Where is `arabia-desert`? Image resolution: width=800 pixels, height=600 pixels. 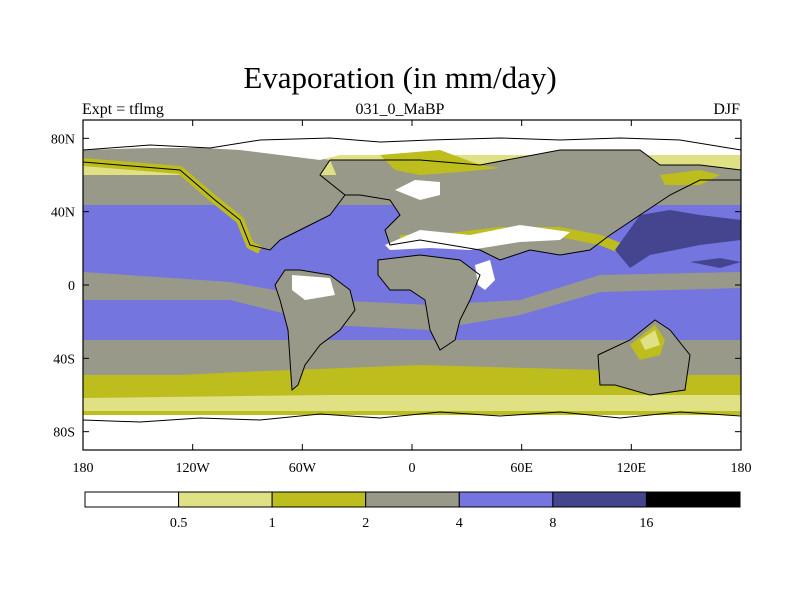 arabia-desert is located at coordinates (485, 275).